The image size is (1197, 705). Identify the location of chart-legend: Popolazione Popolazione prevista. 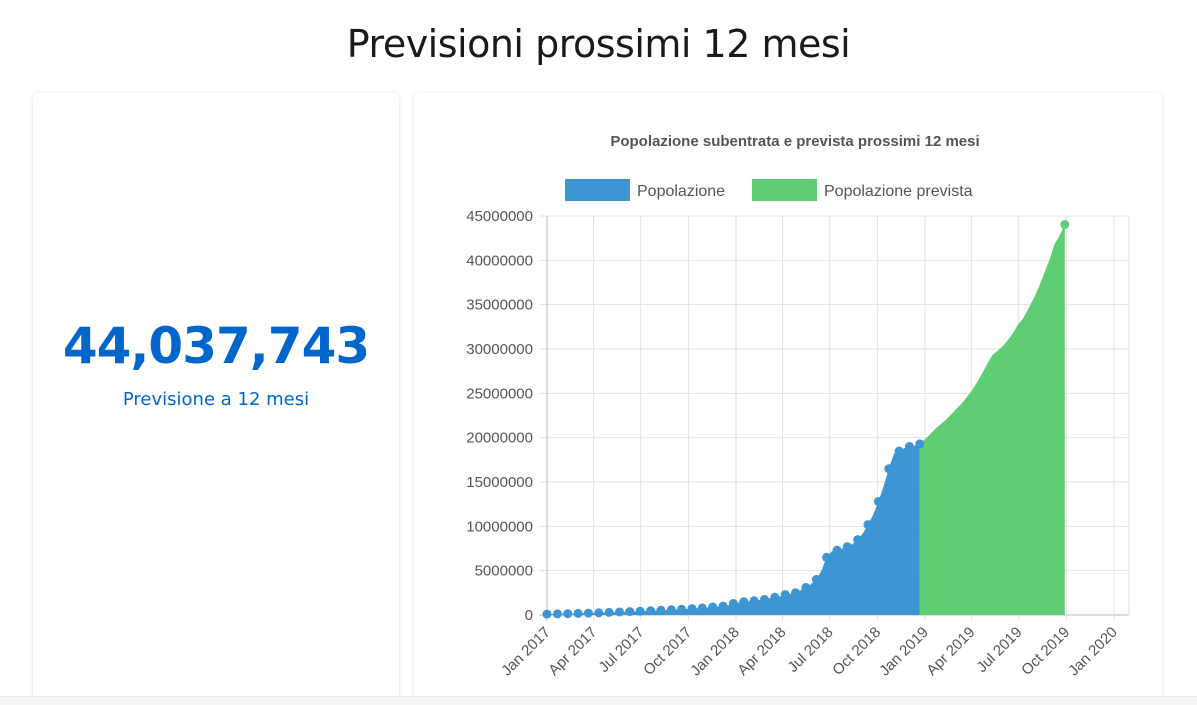
(769, 190).